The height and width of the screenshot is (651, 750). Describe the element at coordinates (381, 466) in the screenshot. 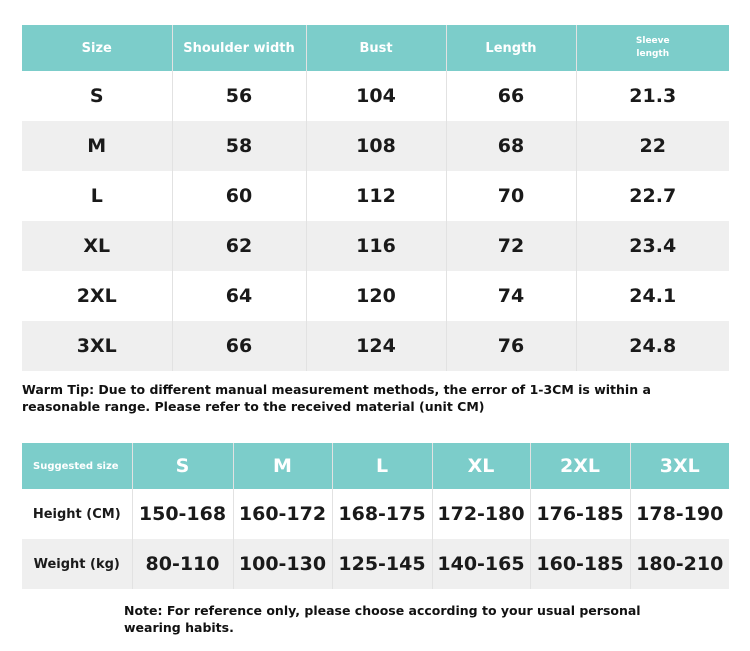

I see `header-cell: L` at that location.